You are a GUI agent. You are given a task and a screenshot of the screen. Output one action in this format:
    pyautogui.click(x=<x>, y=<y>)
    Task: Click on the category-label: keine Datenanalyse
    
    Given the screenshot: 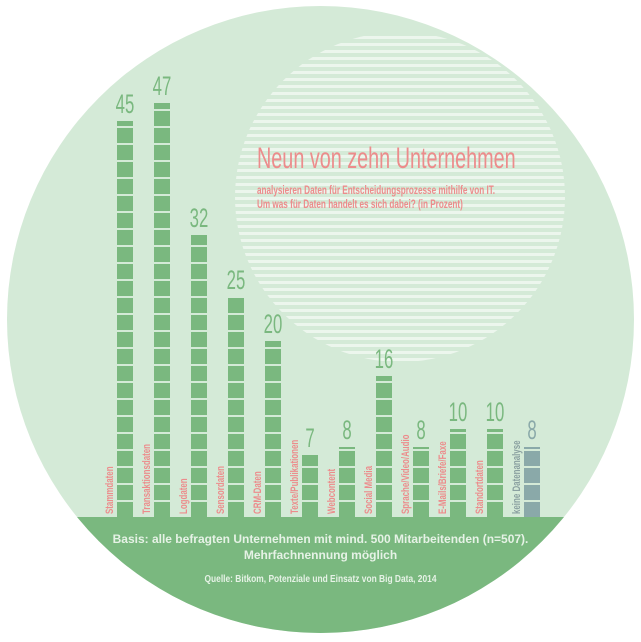 What is the action you would take?
    pyautogui.click(x=517, y=477)
    